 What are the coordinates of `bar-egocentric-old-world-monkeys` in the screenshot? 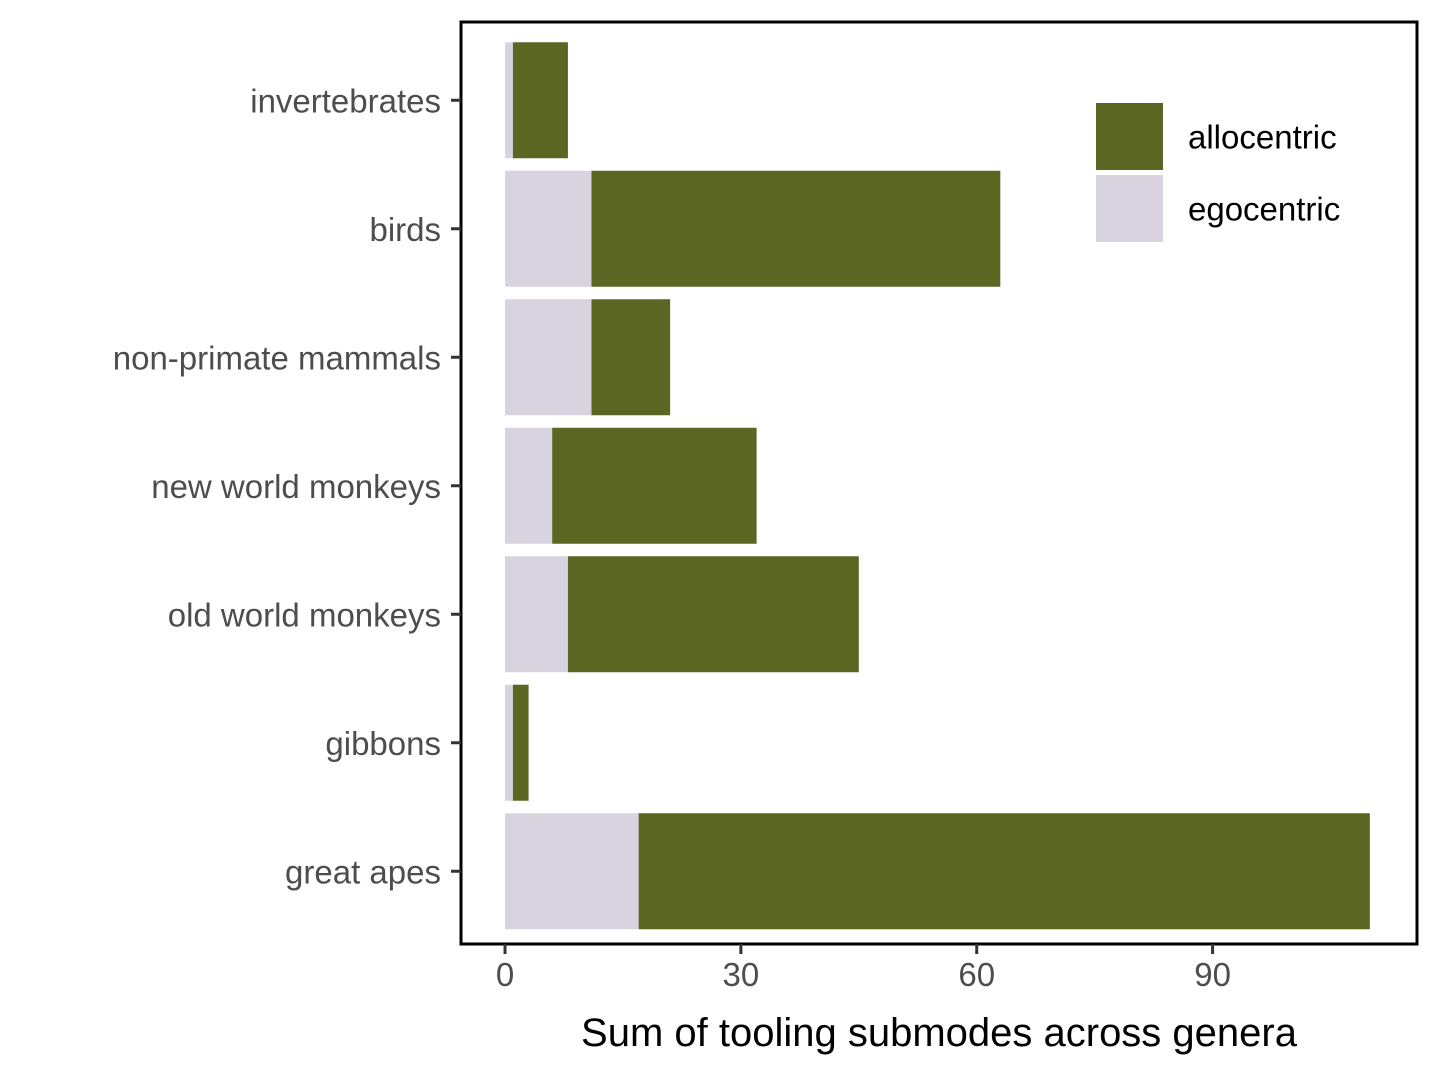 It's located at (536, 614).